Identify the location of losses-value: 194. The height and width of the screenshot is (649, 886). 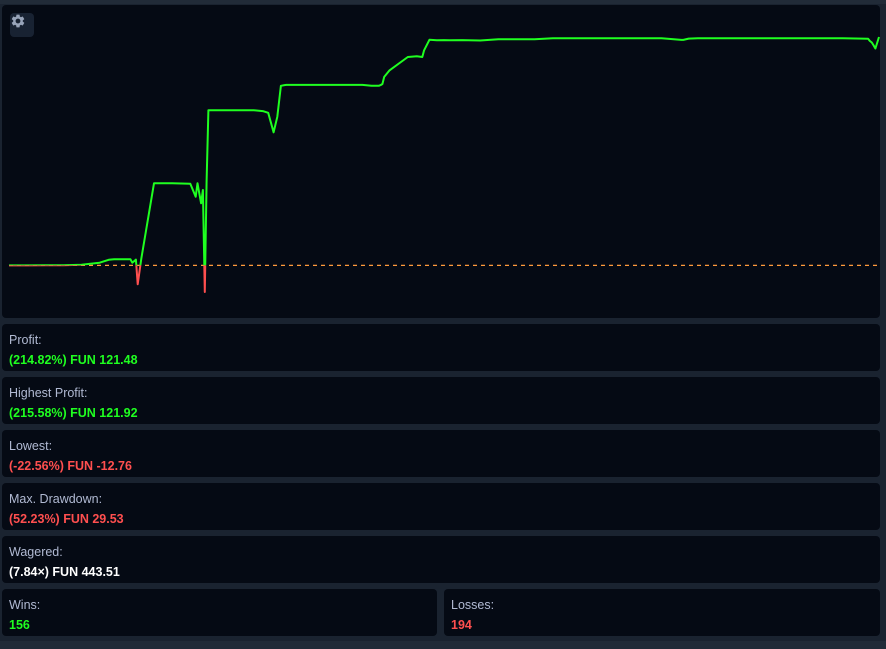
(461, 625).